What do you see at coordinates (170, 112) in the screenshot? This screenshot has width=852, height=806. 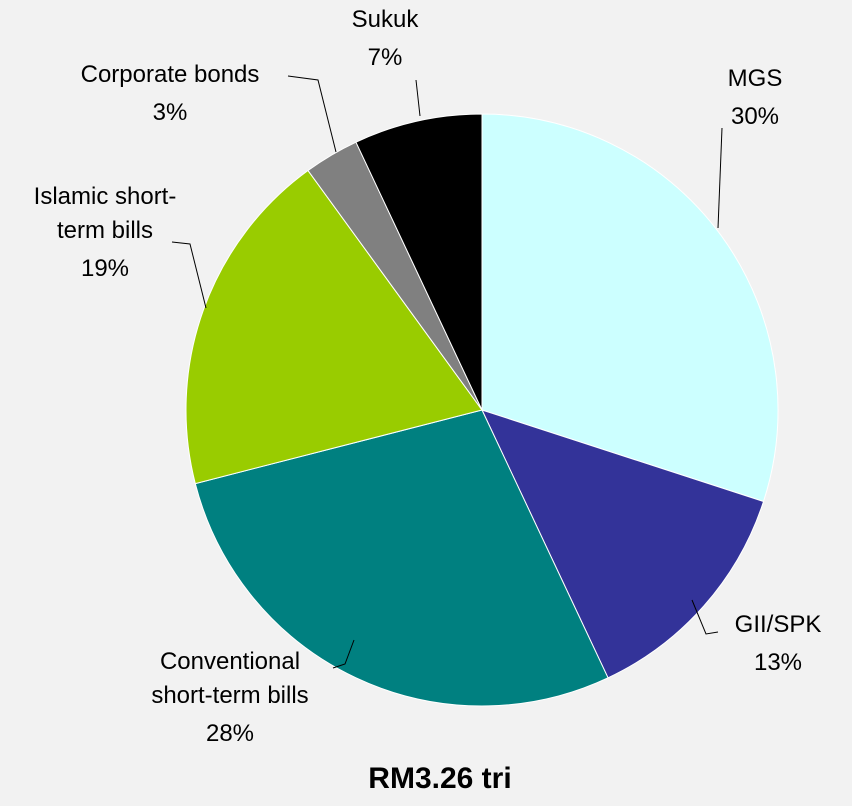 I see `slice-value-label: 3%` at bounding box center [170, 112].